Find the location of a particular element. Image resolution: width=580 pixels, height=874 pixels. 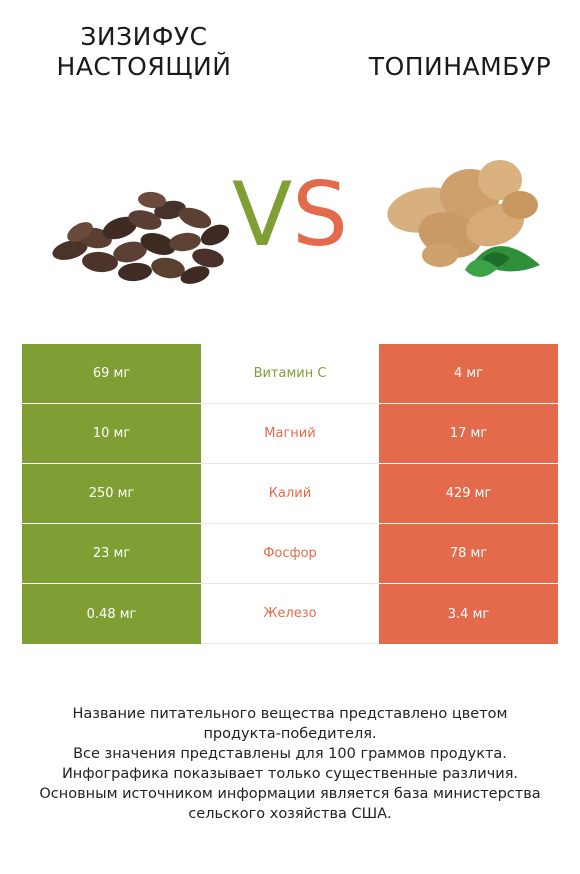

nutrient-name: Железо is located at coordinates (290, 614).